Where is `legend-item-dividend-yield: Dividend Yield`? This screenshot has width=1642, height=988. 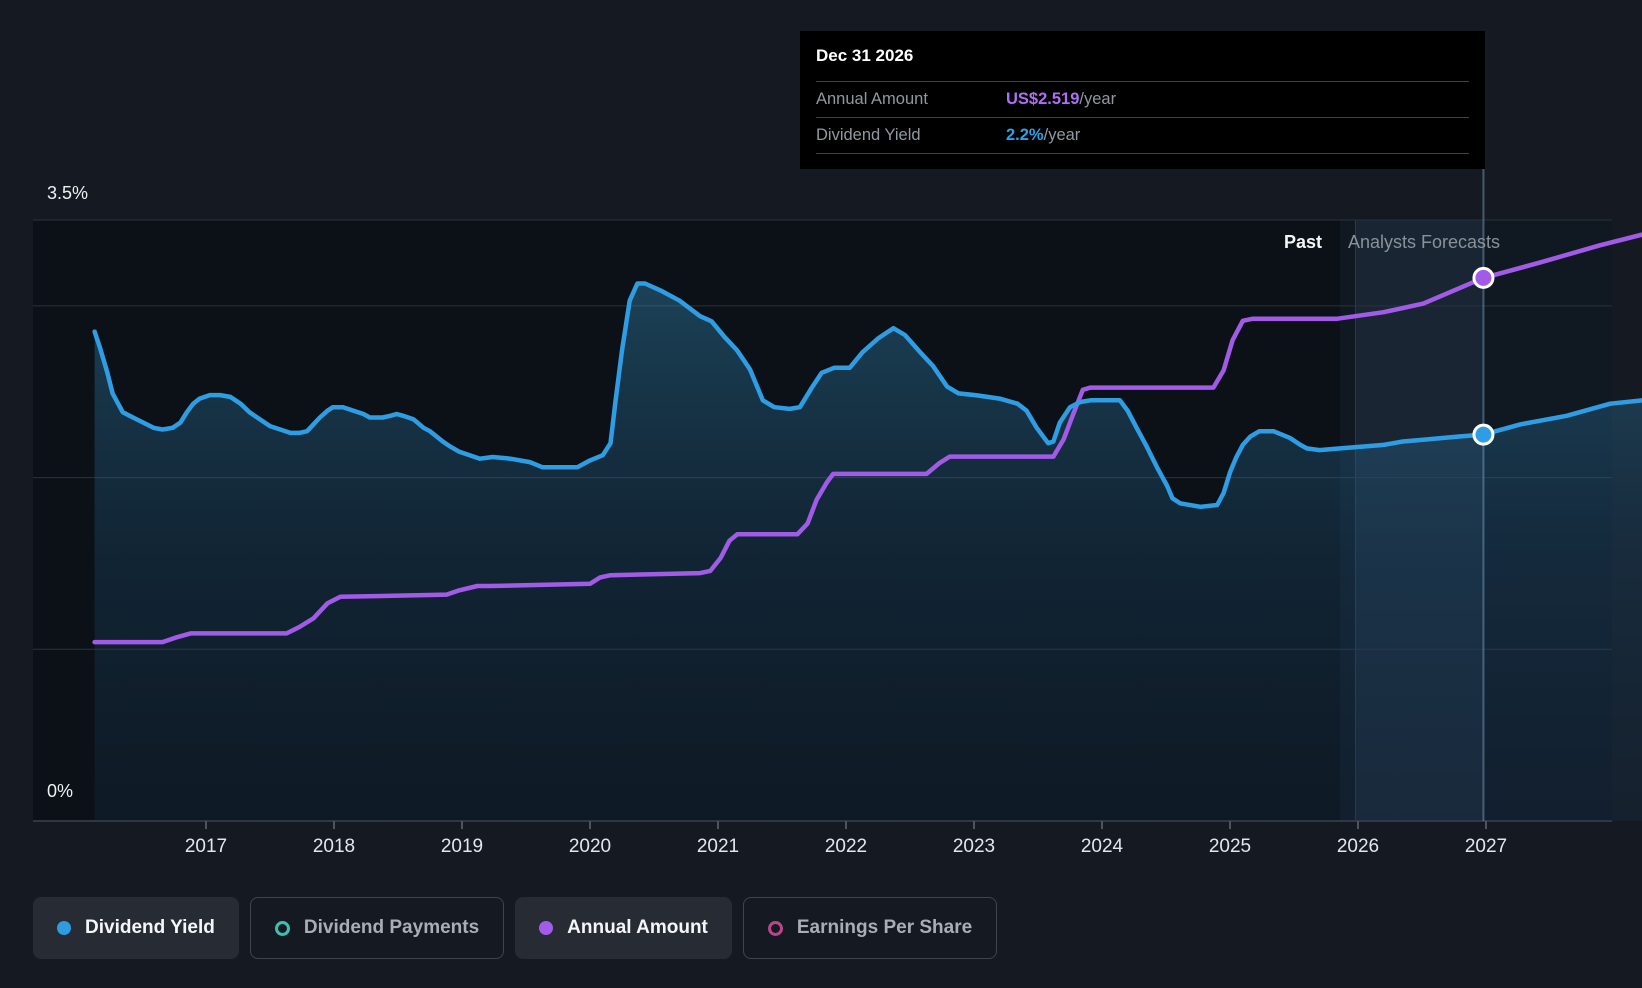
legend-item-dividend-yield: Dividend Yield is located at coordinates (136, 928).